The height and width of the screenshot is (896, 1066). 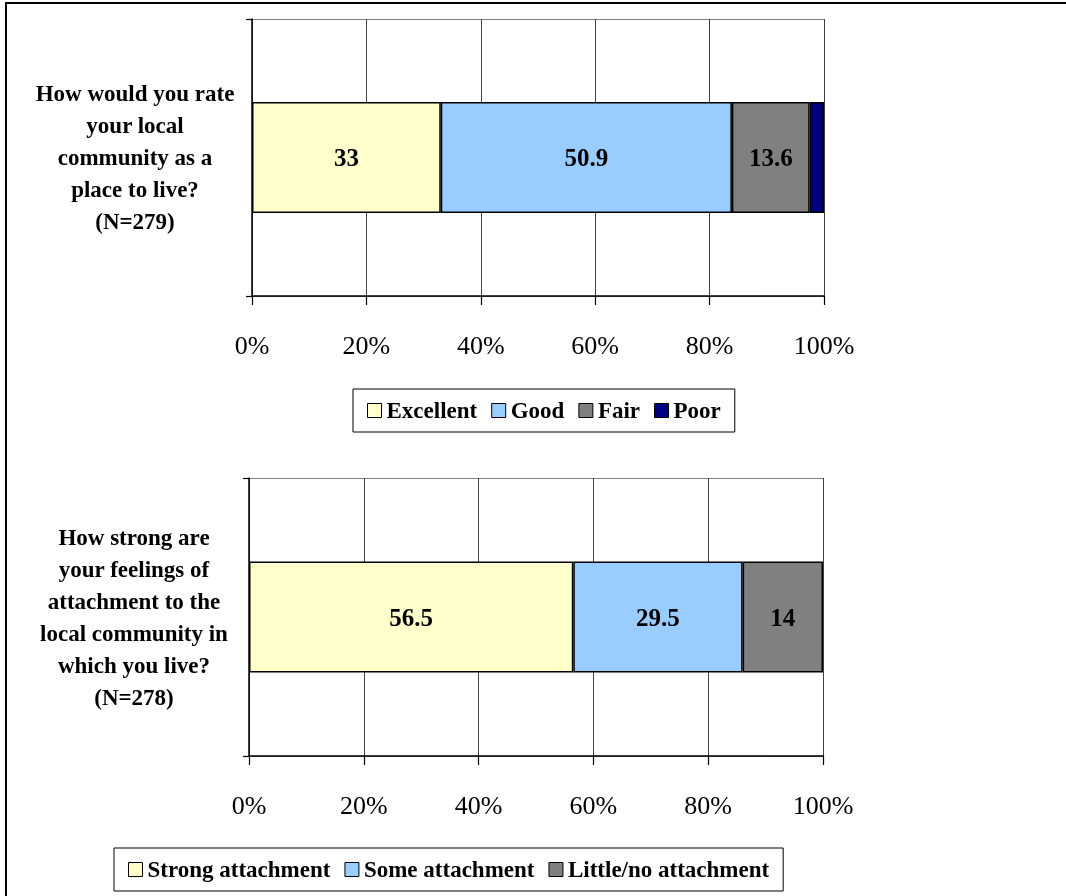 What do you see at coordinates (658, 617) in the screenshot?
I see `data-label: 29.5` at bounding box center [658, 617].